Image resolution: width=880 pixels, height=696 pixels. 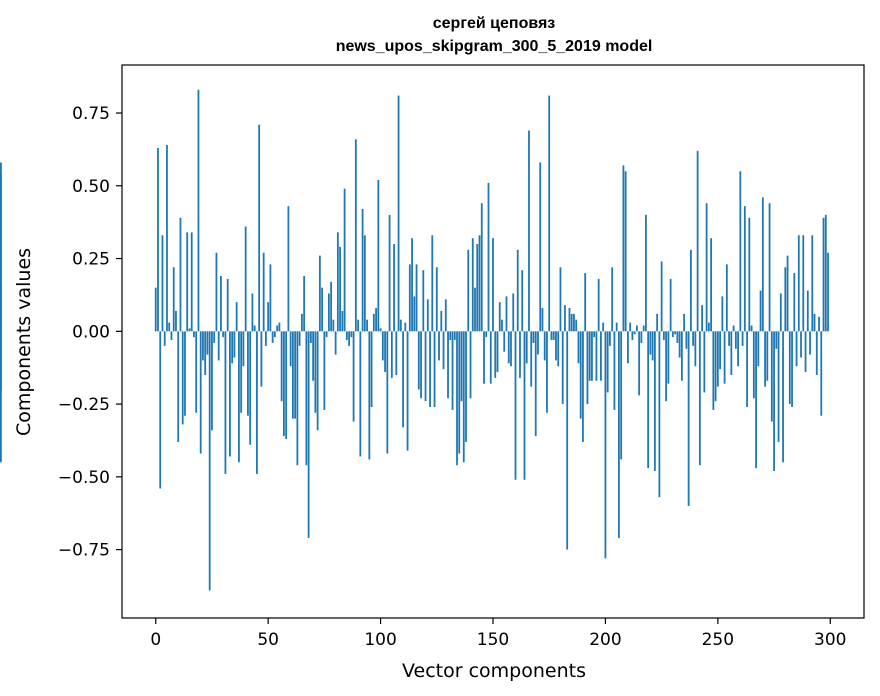 I want to click on y-tick-label: 0.75, so click(x=91, y=114).